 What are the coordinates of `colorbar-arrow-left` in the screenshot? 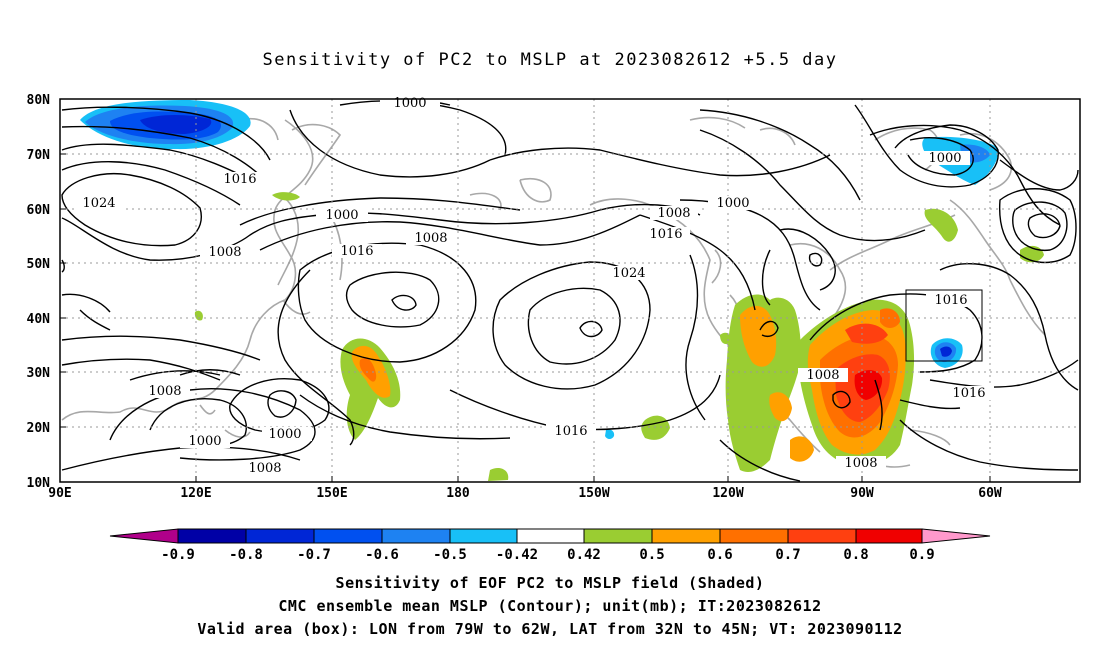 It's located at (144, 536).